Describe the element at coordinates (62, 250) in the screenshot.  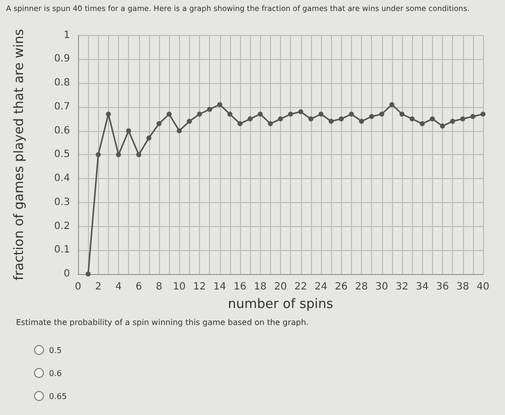
I see `y-tick-label: 0.1` at that location.